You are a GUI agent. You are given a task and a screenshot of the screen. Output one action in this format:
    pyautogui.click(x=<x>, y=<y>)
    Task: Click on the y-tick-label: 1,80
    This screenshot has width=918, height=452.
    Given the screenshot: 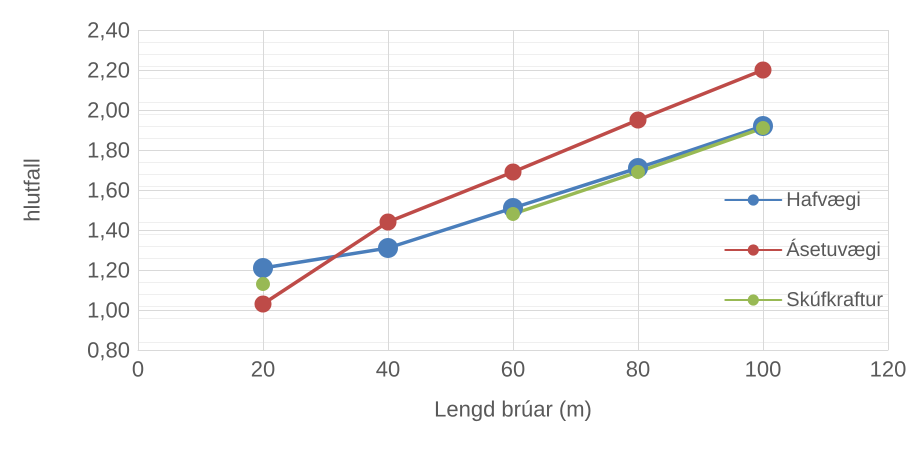 What is the action you would take?
    pyautogui.click(x=108, y=150)
    